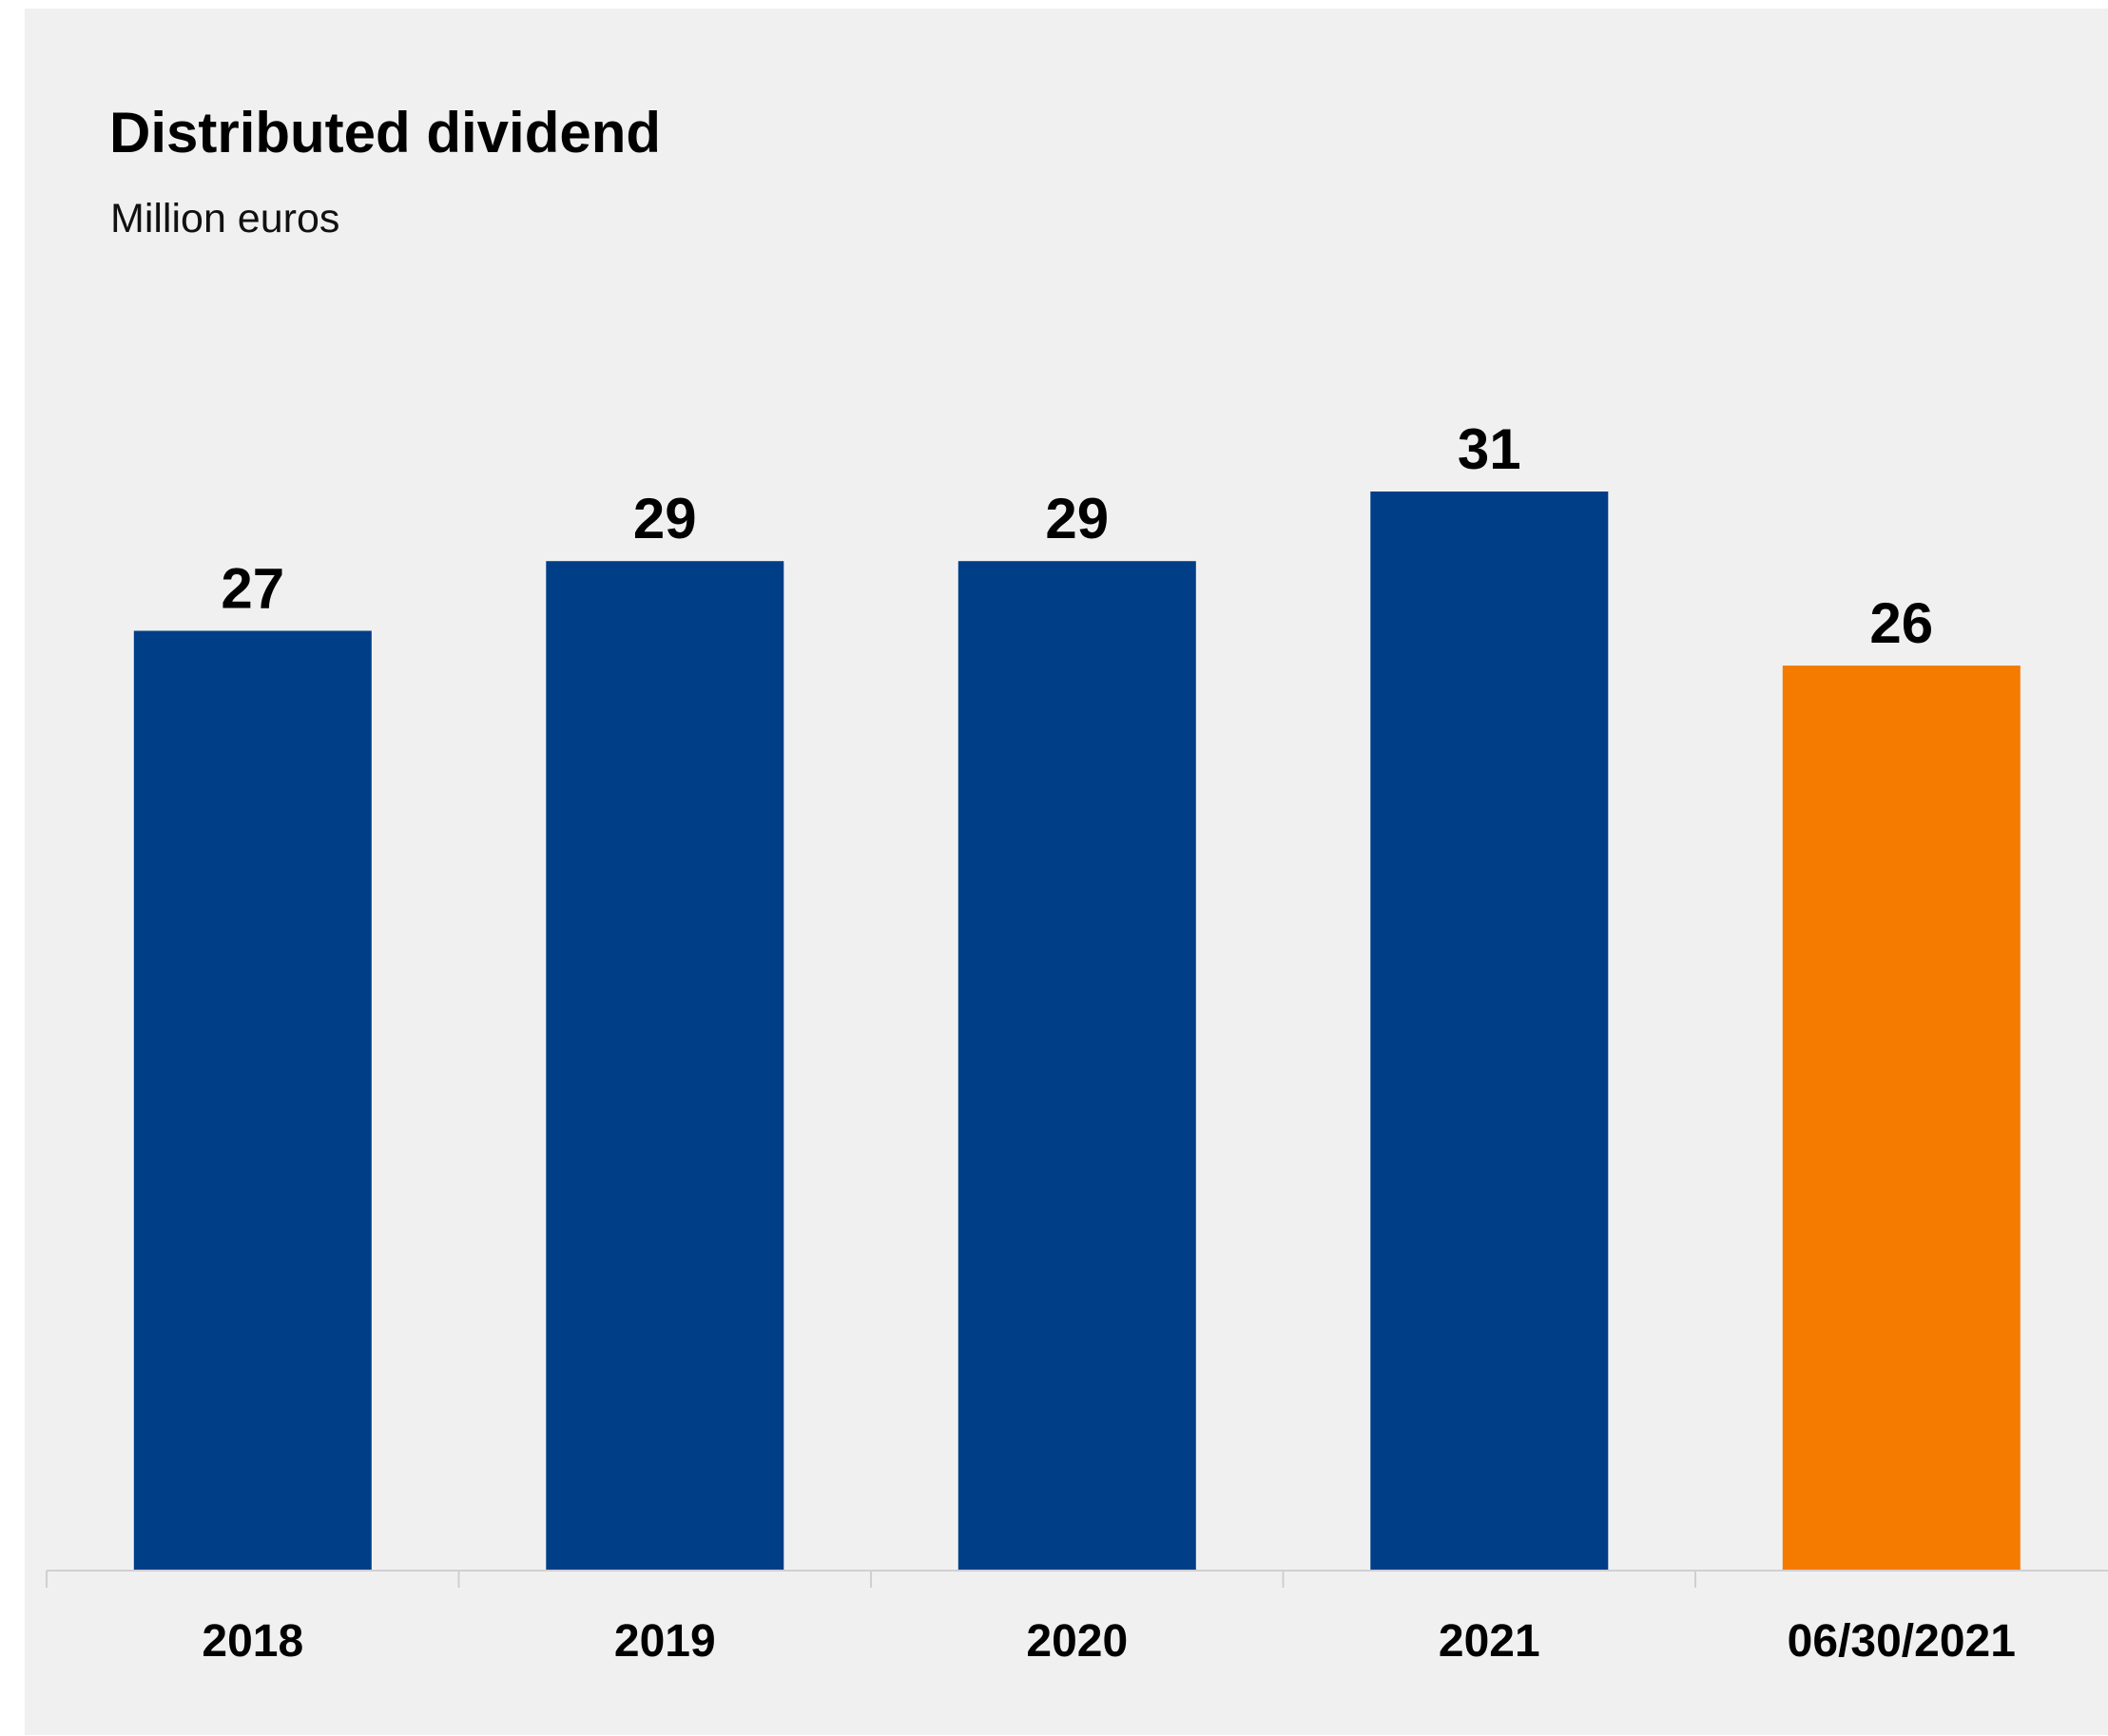  I want to click on bar-2018, so click(253, 1101).